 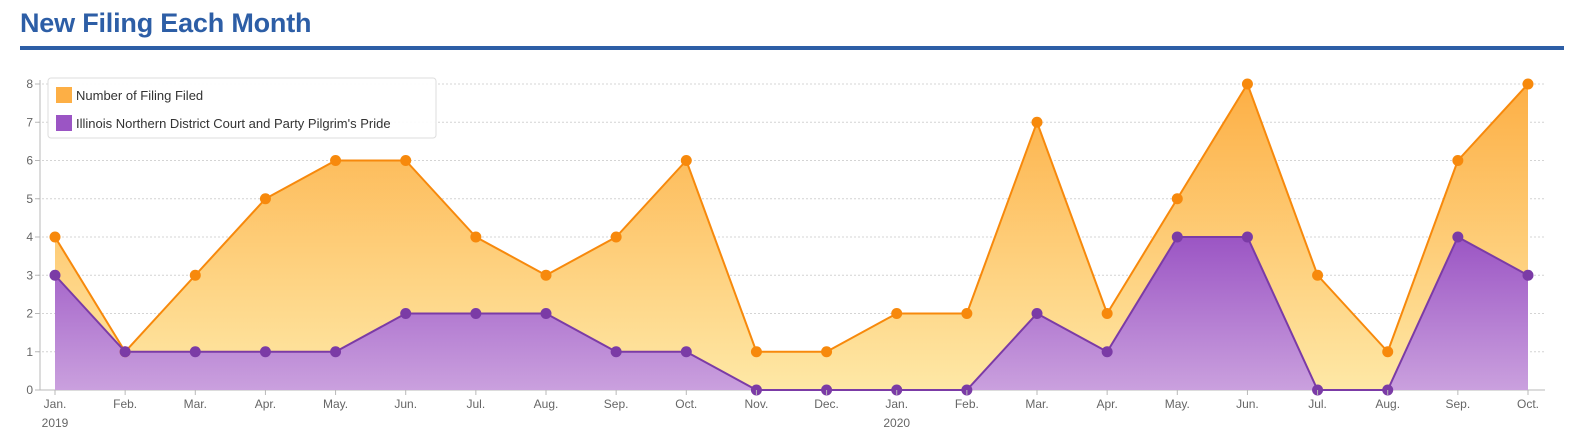 I want to click on y-tick-label: 6, so click(x=29, y=161).